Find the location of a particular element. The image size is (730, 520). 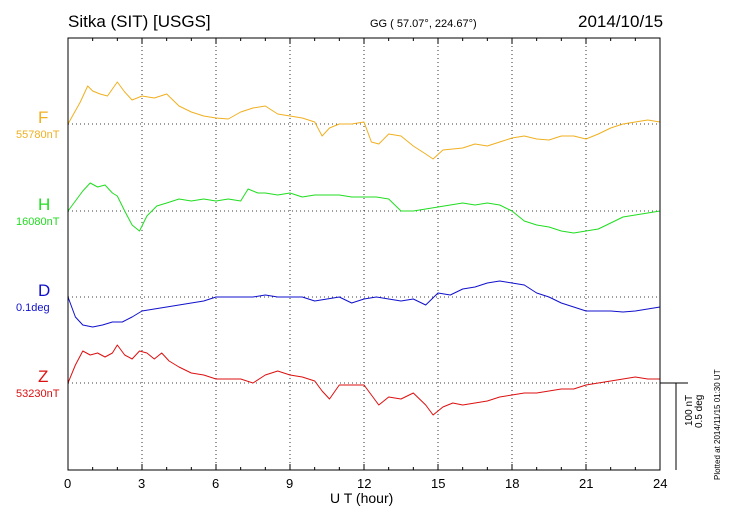

x-tick-label-24: 24 is located at coordinates (660, 483).